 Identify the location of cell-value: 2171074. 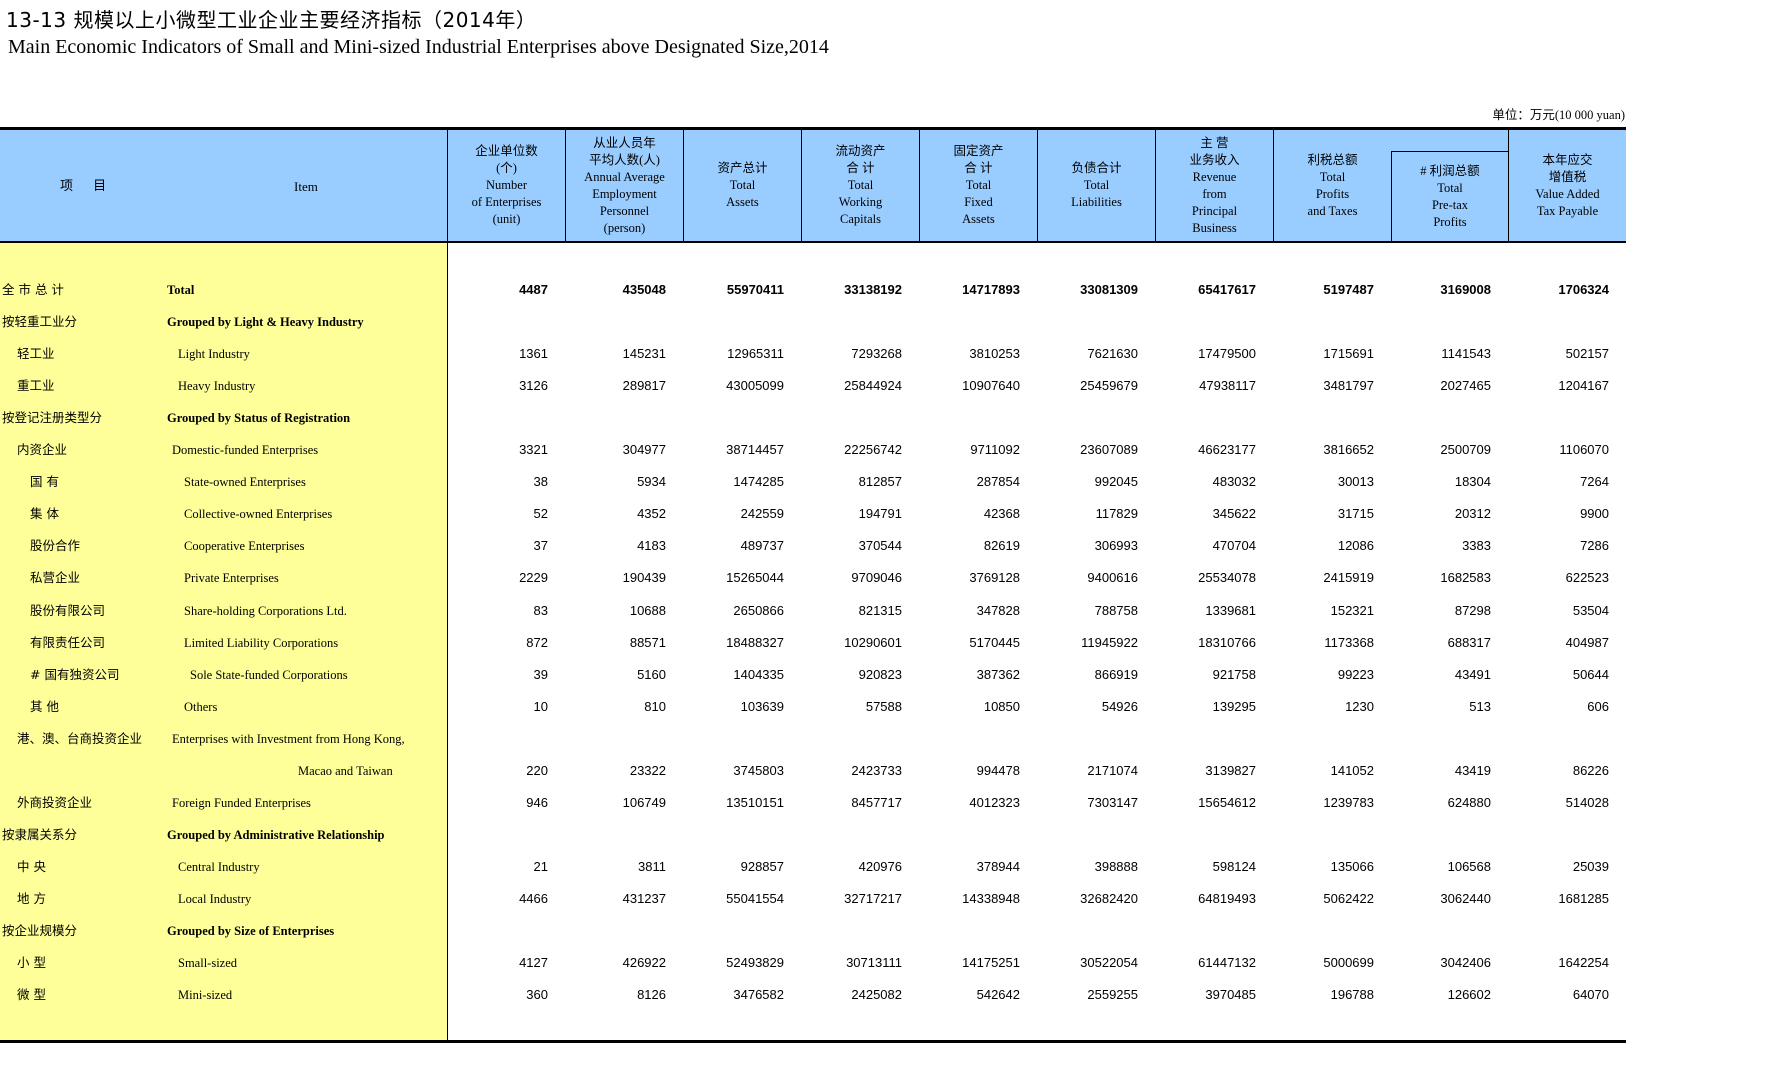
(1112, 770).